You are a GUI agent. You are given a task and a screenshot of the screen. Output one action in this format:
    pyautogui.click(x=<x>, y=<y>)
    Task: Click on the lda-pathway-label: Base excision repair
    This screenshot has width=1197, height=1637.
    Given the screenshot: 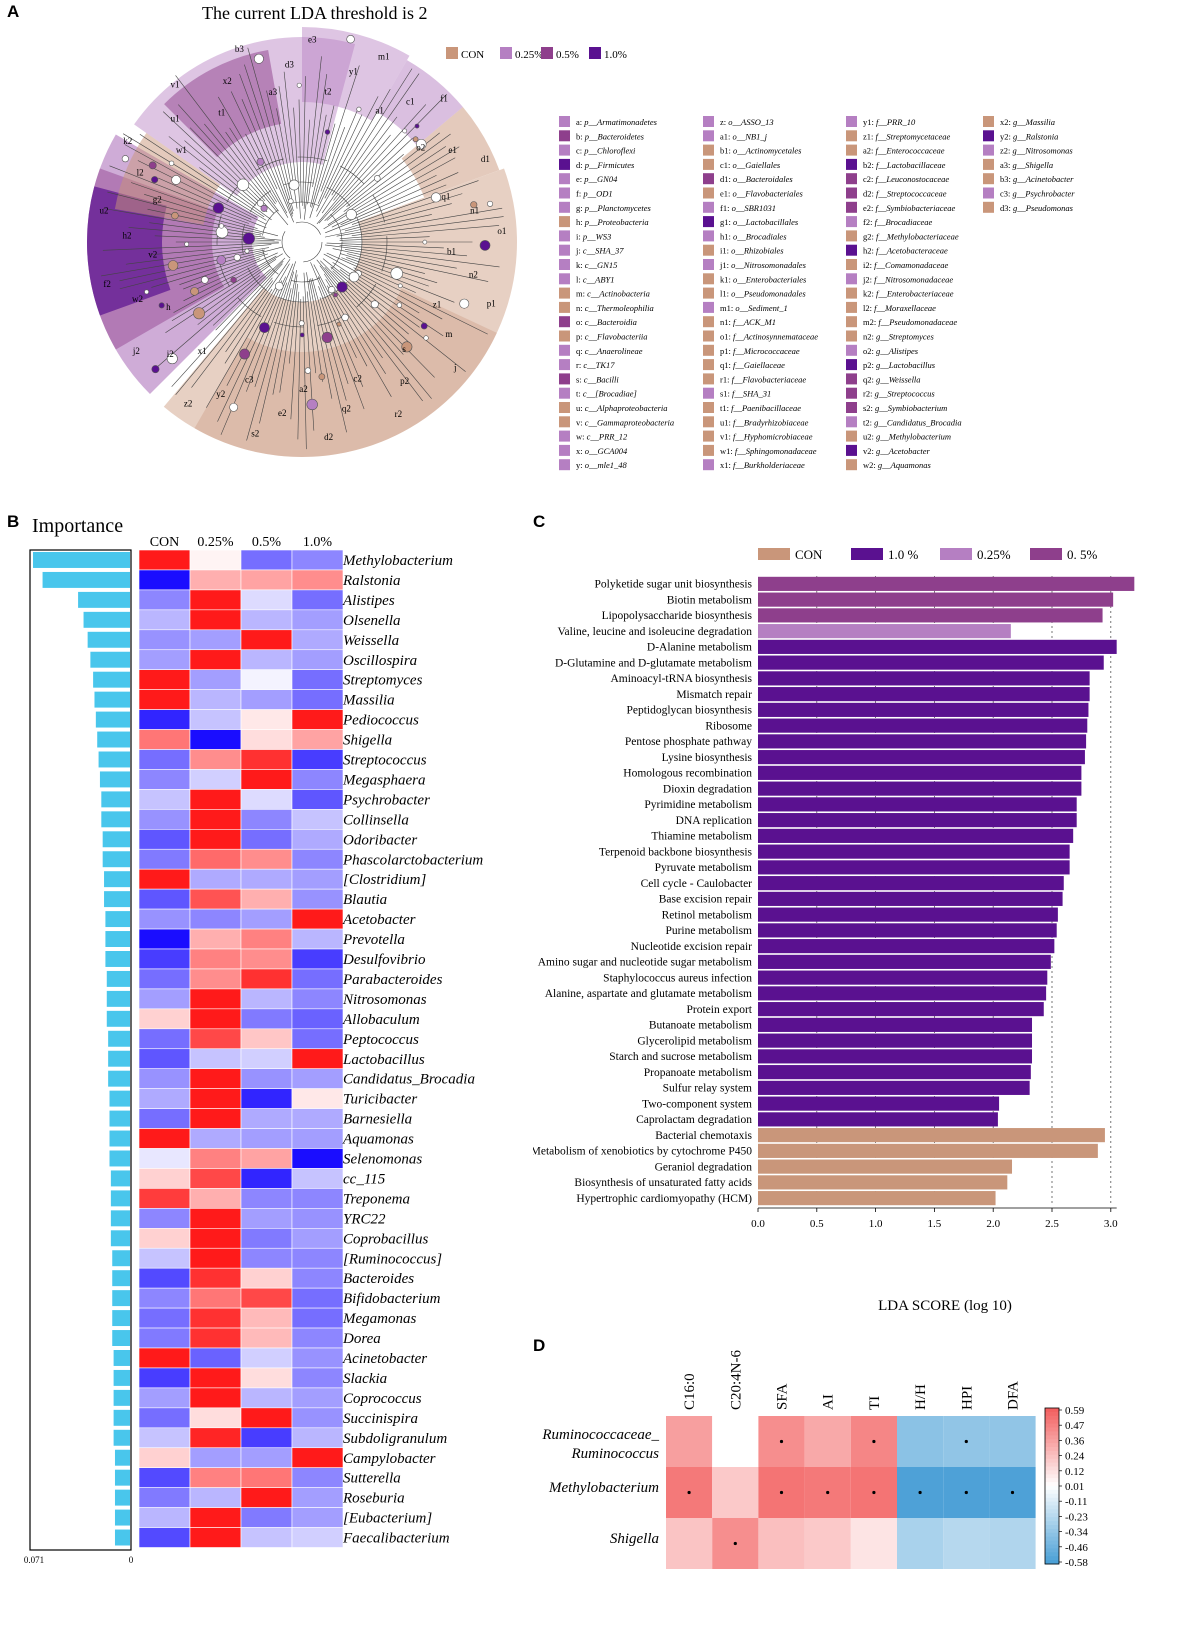 What is the action you would take?
    pyautogui.click(x=705, y=900)
    